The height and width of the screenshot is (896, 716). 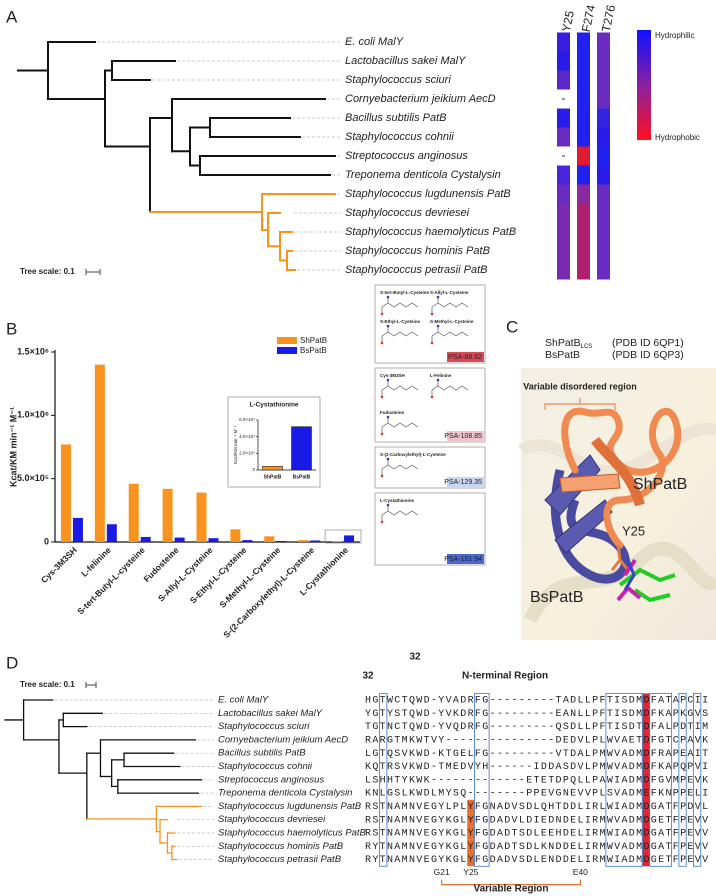 What do you see at coordinates (511, 882) in the screenshot?
I see `variable-bracket` at bounding box center [511, 882].